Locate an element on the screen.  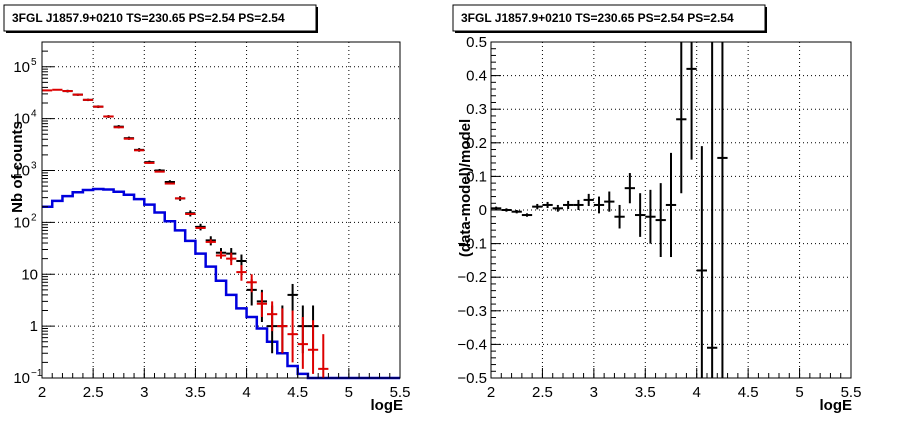
right-y-tick-label: −0.1 is located at coordinates (472, 244).